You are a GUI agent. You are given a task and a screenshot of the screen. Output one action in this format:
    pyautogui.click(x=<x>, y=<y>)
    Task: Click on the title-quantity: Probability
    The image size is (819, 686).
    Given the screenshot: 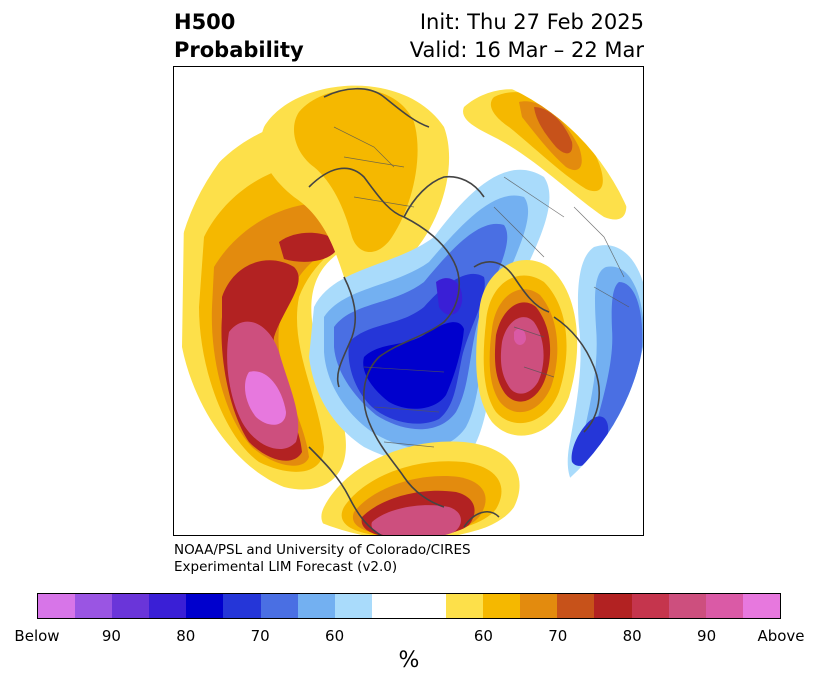 What is the action you would take?
    pyautogui.click(x=239, y=50)
    